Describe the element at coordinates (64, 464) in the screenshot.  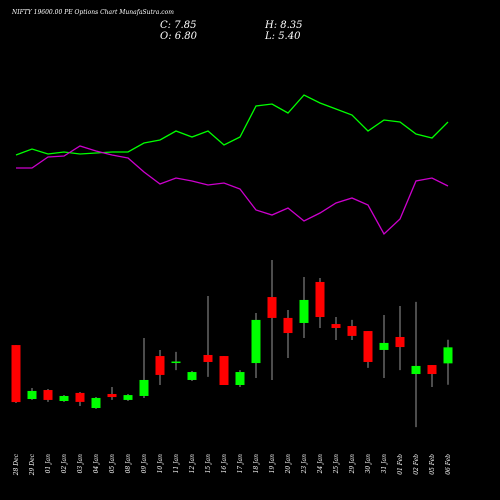
I see `x-tick-label: 02 Jan` at that location.